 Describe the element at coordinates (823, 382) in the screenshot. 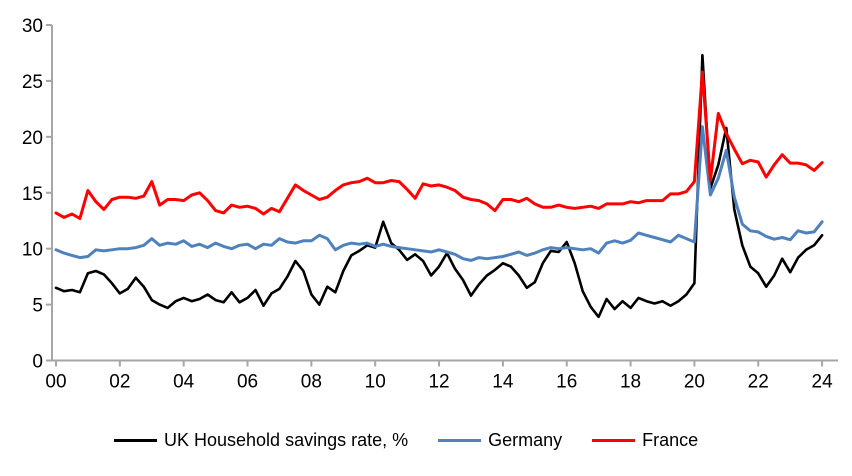

I see `svg-text: 24` at that location.